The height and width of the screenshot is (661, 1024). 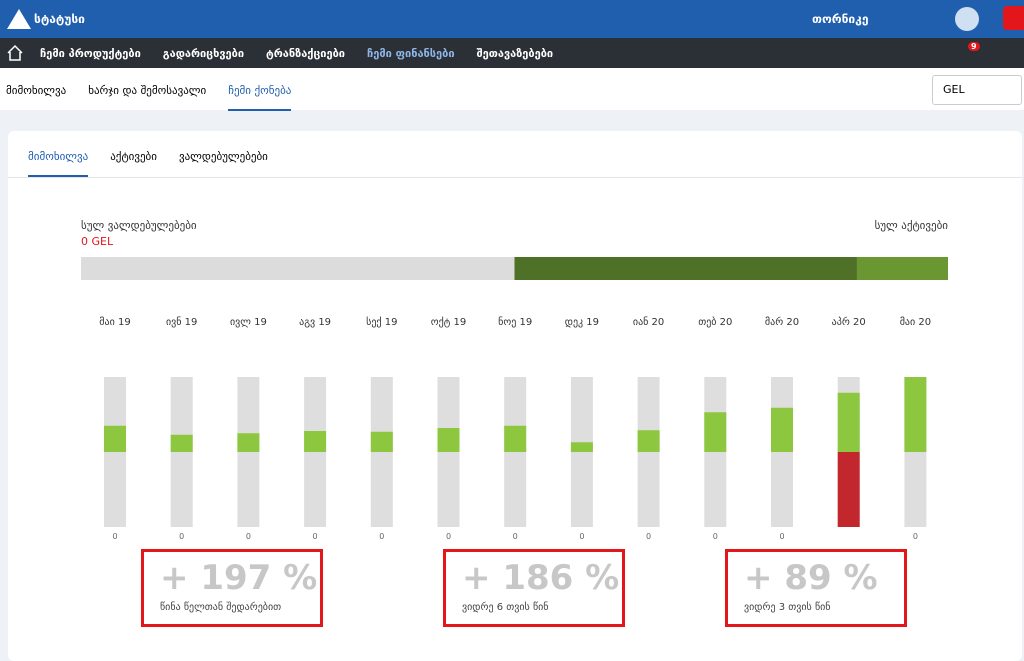 I want to click on badge: 9, so click(x=974, y=46).